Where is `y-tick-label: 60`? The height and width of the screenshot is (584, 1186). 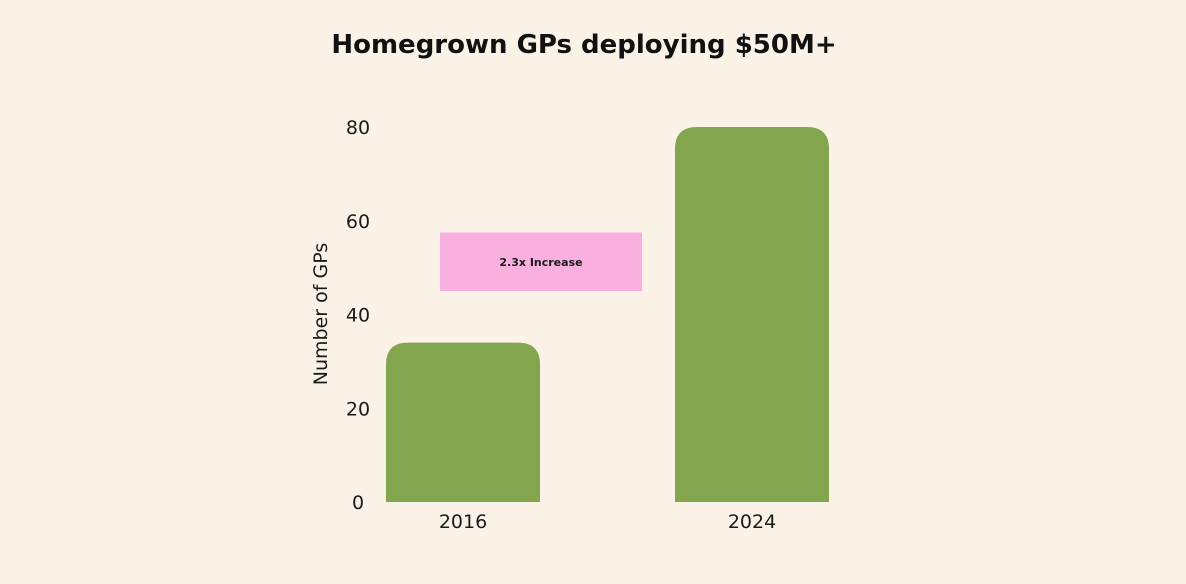 y-tick-label: 60 is located at coordinates (358, 222).